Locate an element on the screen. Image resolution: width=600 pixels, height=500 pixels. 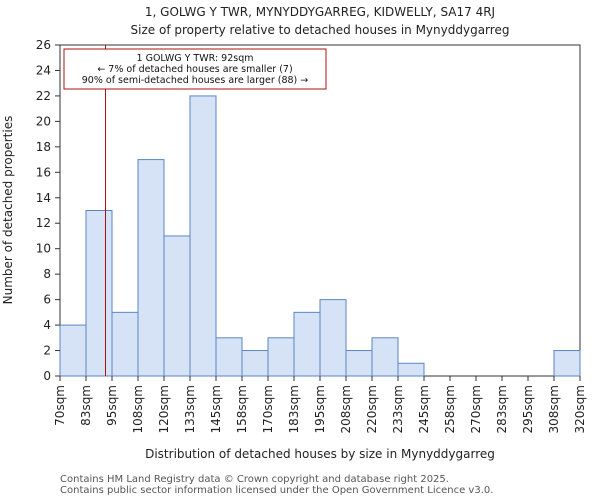
bar-108sqm is located at coordinates (151, 268).